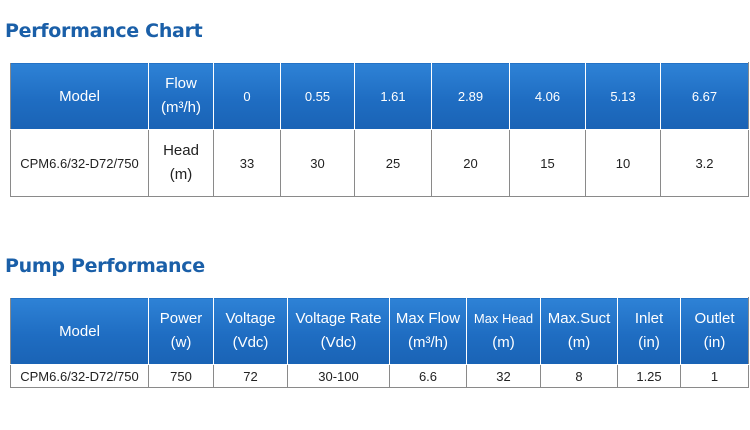 The image size is (750, 430). What do you see at coordinates (181, 174) in the screenshot?
I see `head-unit: (m)` at bounding box center [181, 174].